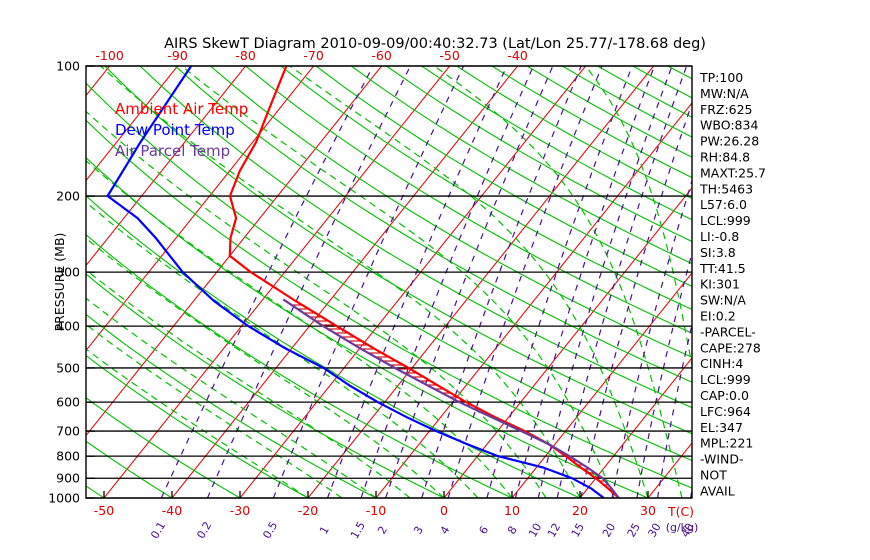 This screenshot has width=870, height=560. I want to click on bottom-temp-tick-label: -10, so click(376, 510).